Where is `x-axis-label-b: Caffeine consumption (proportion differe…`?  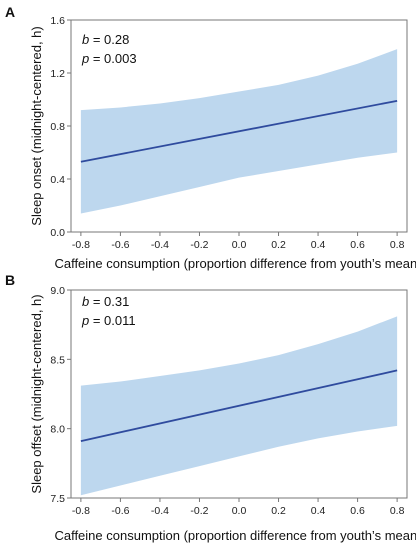 x-axis-label-b: Caffeine consumption (proportion differe… is located at coordinates (235, 535).